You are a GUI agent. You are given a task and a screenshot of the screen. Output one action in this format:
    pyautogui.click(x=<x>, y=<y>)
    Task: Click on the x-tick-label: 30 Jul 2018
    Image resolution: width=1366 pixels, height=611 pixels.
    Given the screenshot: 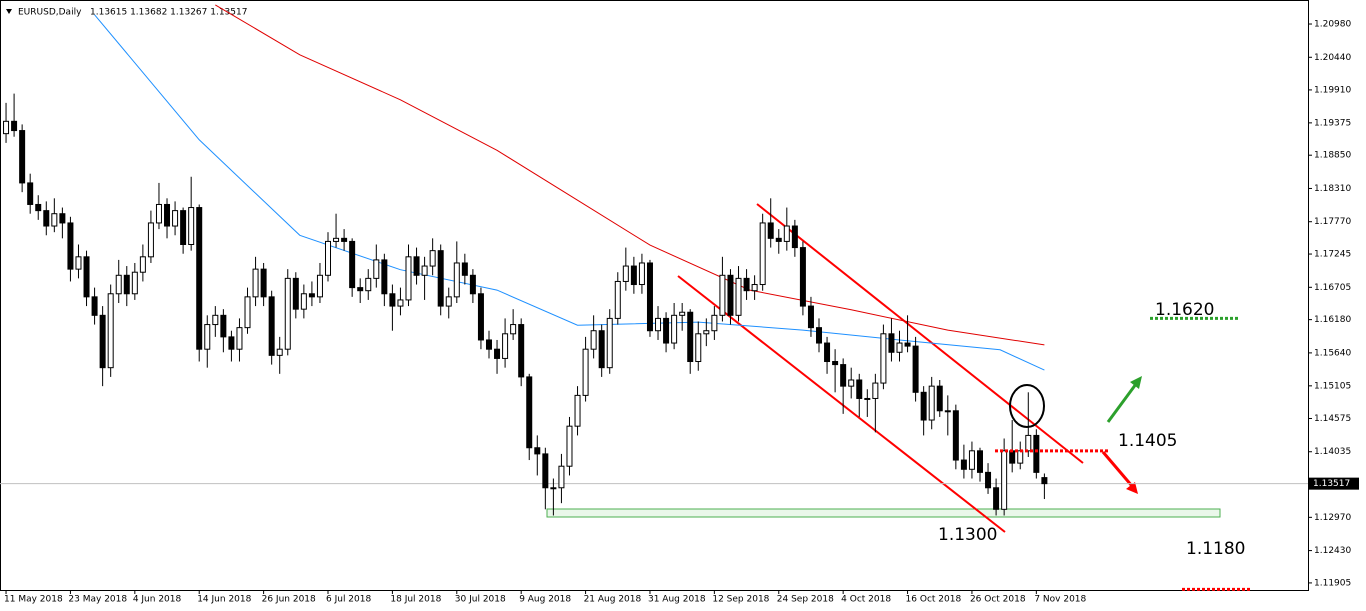 What is the action you would take?
    pyautogui.click(x=480, y=600)
    